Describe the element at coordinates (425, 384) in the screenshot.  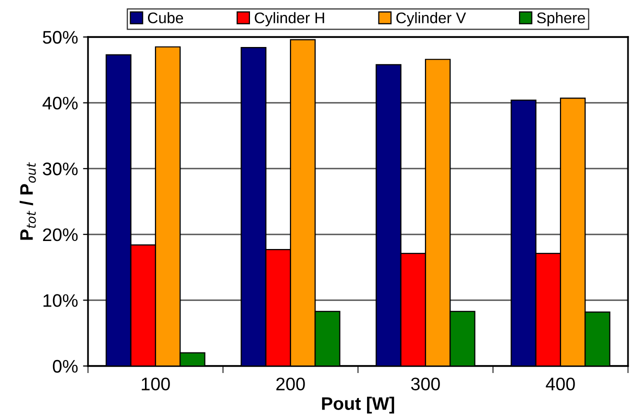
I see `x-tick-label: 300` at that location.